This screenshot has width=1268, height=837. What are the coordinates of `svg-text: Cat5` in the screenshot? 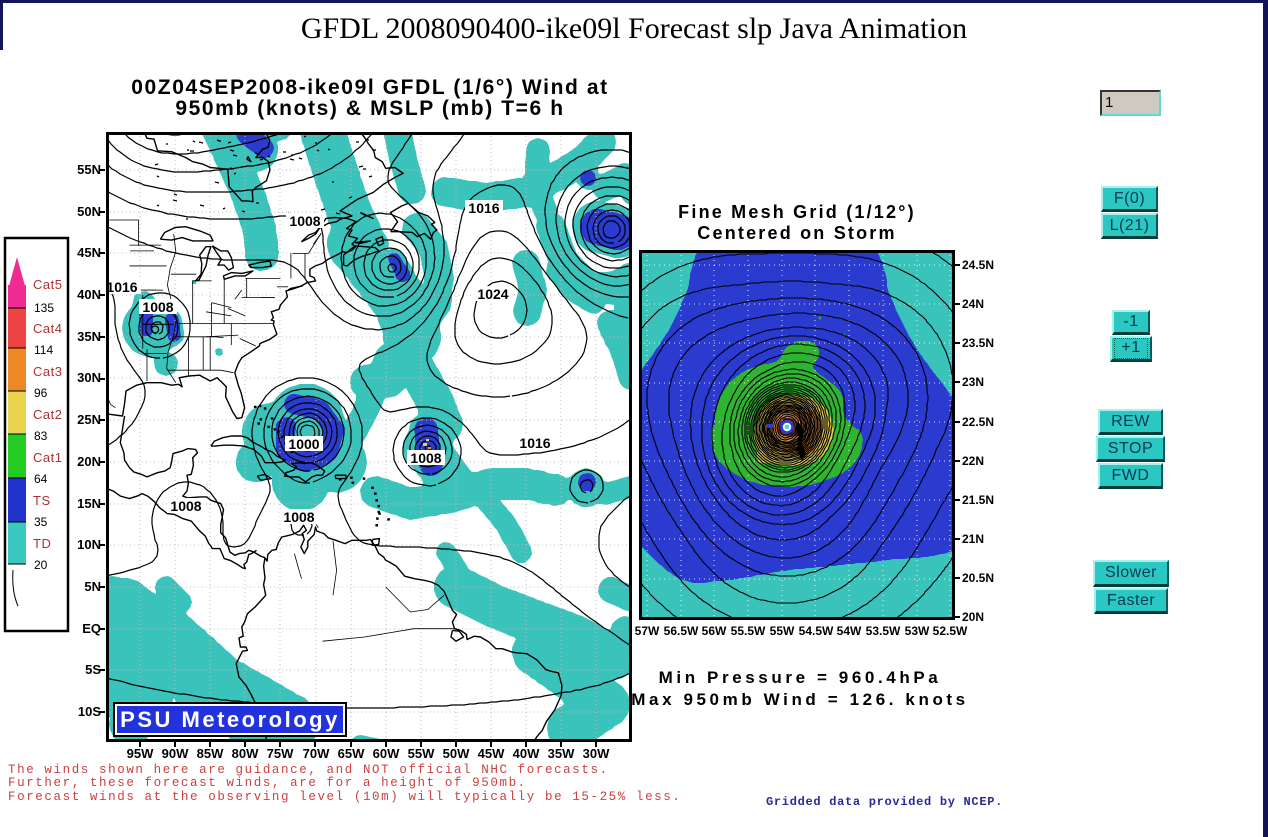 It's located at (47, 284).